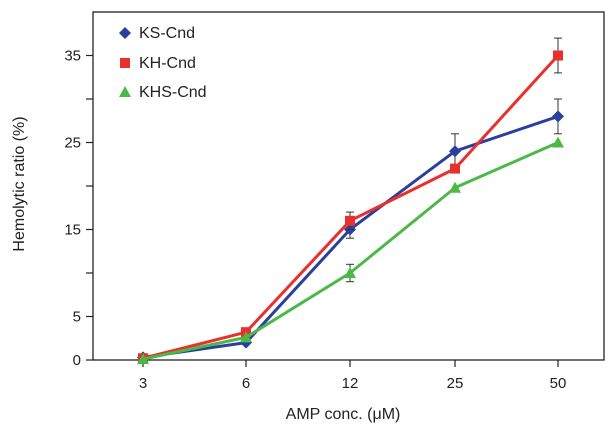  What do you see at coordinates (167, 33) in the screenshot?
I see `legend-label: KS-Cnd` at bounding box center [167, 33].